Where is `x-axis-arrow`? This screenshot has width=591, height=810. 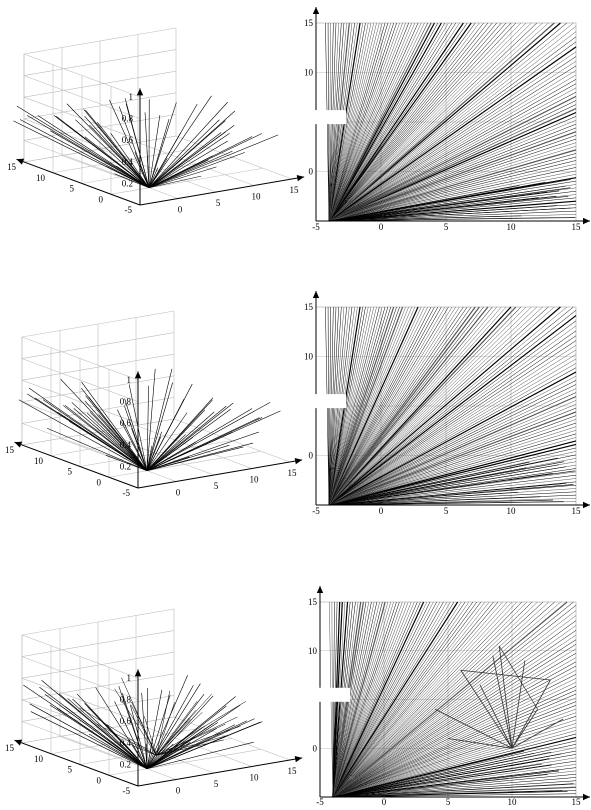
x-axis-arrow is located at coordinates (300, 178).